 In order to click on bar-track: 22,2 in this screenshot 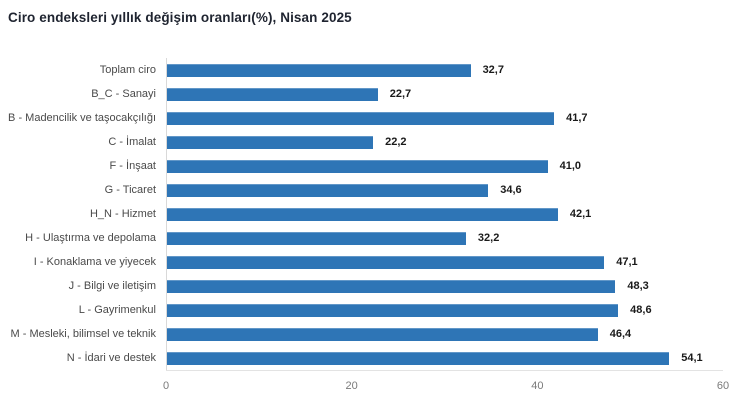, I will do `click(445, 142)`.